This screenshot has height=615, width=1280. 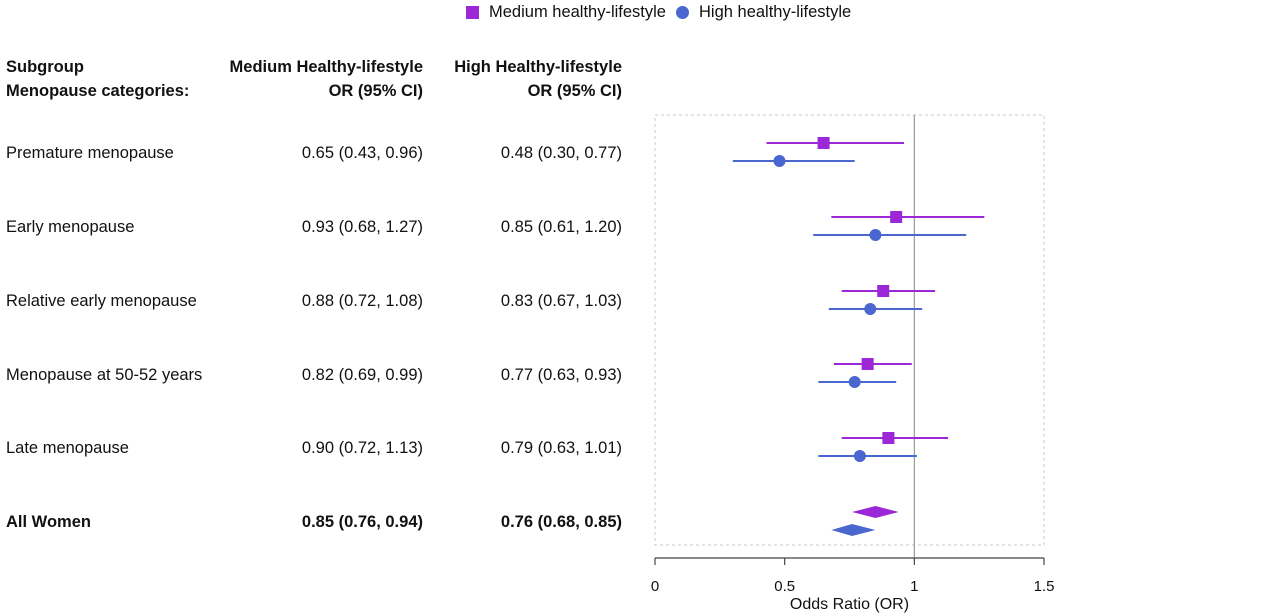 What do you see at coordinates (90, 153) in the screenshot?
I see `row-label: Premature menopause` at bounding box center [90, 153].